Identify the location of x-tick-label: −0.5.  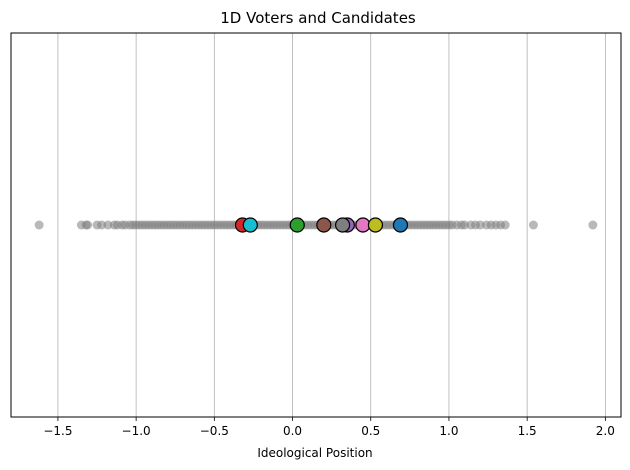
(214, 431).